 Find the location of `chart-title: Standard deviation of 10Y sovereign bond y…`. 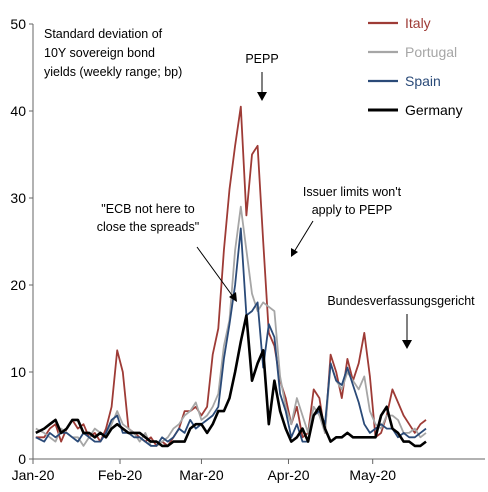

chart-title: Standard deviation of 10Y sovereign bond y… is located at coordinates (113, 53).